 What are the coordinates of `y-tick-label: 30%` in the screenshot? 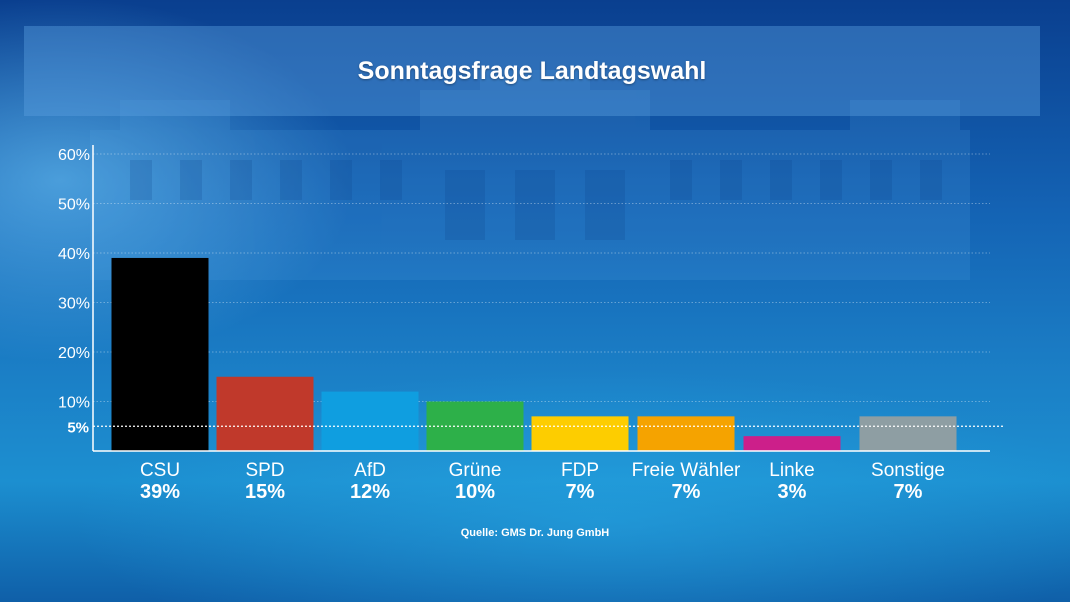 It's located at (74, 304).